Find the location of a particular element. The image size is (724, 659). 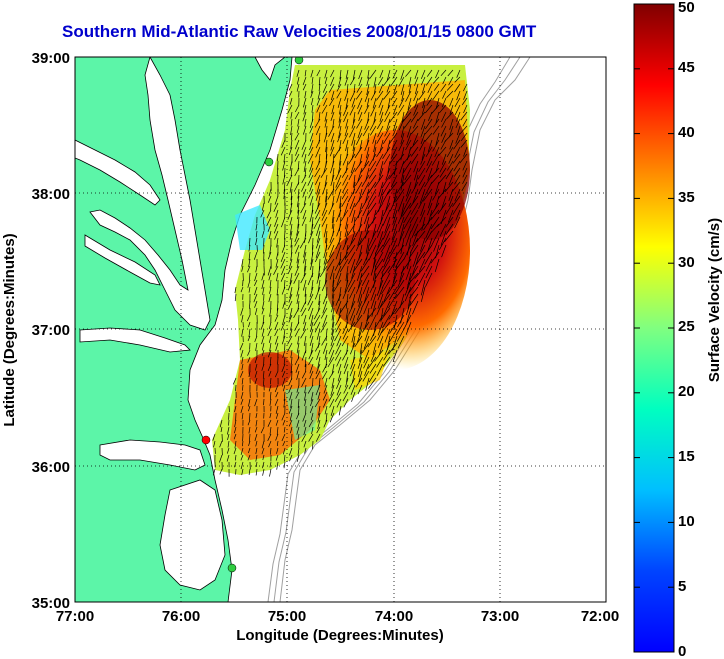

hf-radar-station is located at coordinates (299, 61).